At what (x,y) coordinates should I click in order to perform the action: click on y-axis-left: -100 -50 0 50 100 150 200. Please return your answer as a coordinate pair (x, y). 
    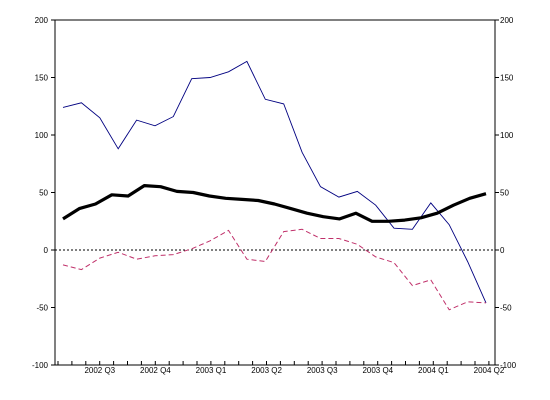
    Looking at the image, I should click on (43, 193).